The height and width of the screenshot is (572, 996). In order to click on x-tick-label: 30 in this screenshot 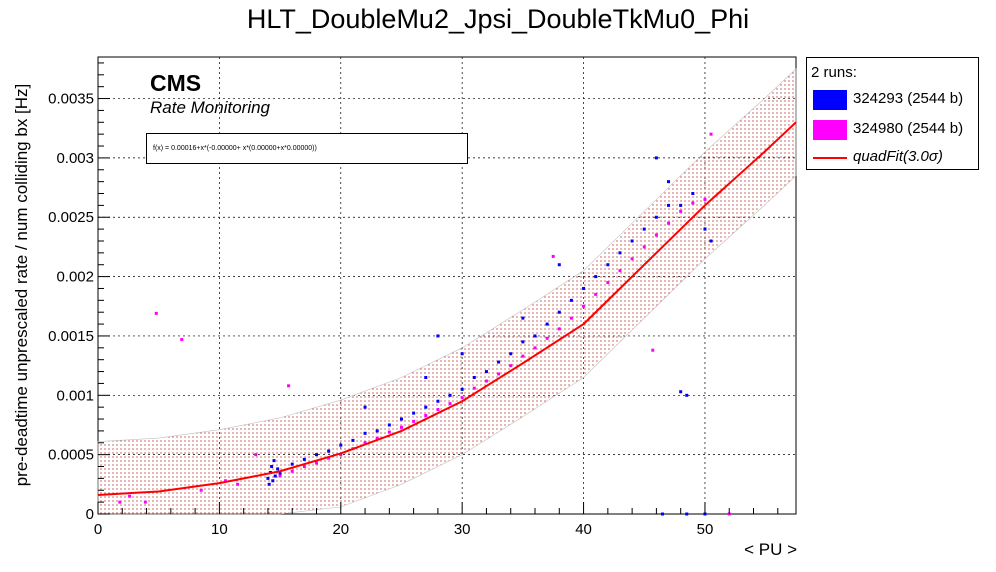, I will do `click(462, 529)`.